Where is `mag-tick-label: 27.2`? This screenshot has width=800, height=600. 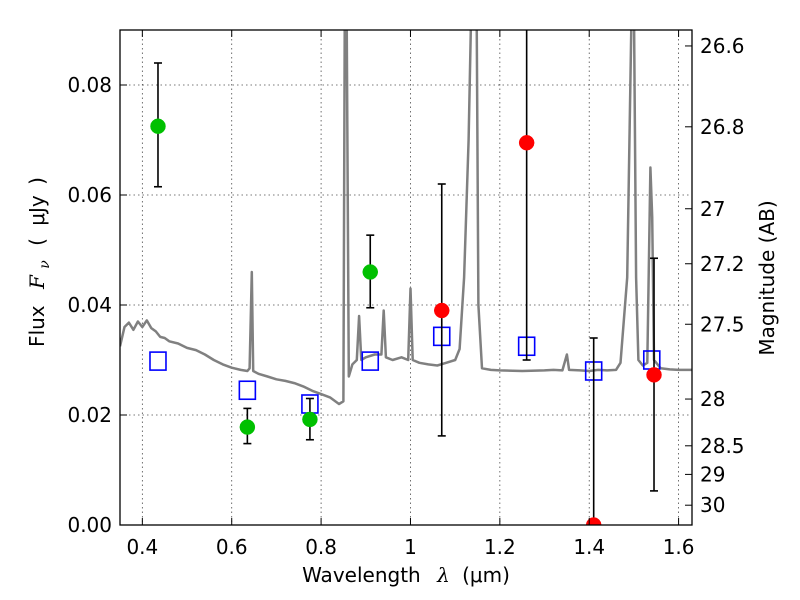
mag-tick-label: 27.2 is located at coordinates (722, 264).